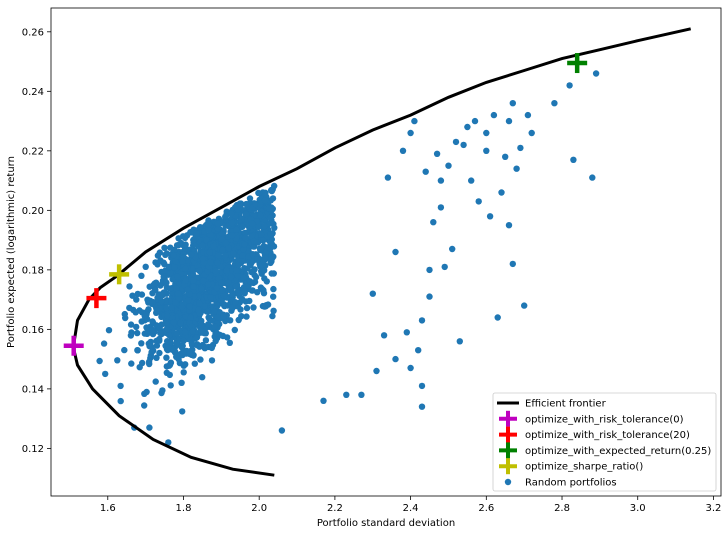 The width and height of the screenshot is (727, 534). What do you see at coordinates (584, 467) in the screenshot?
I see `legend-label: optimize_sharpe_ratio()` at bounding box center [584, 467].